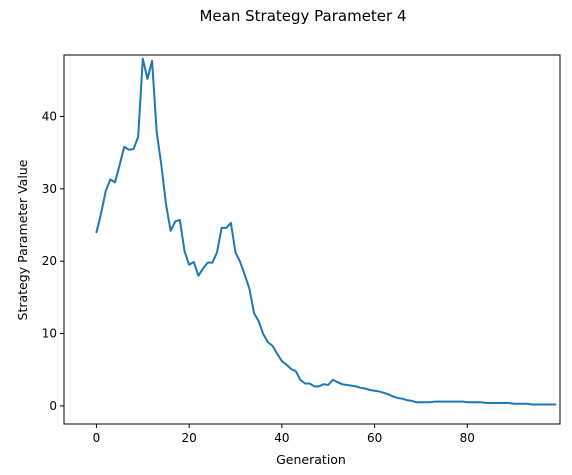 The height and width of the screenshot is (475, 572). Describe the element at coordinates (374, 438) in the screenshot. I see `x-tick-label: 60` at that location.